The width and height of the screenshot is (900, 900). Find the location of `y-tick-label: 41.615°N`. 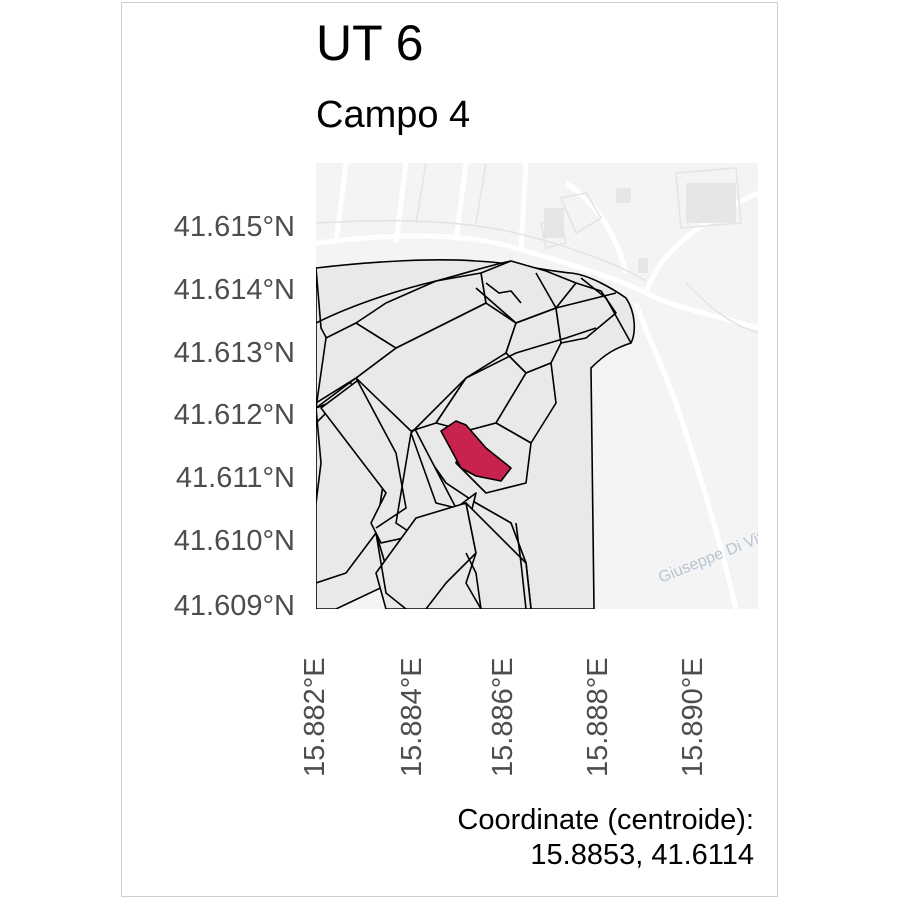

y-tick-label: 41.615°N is located at coordinates (234, 227).